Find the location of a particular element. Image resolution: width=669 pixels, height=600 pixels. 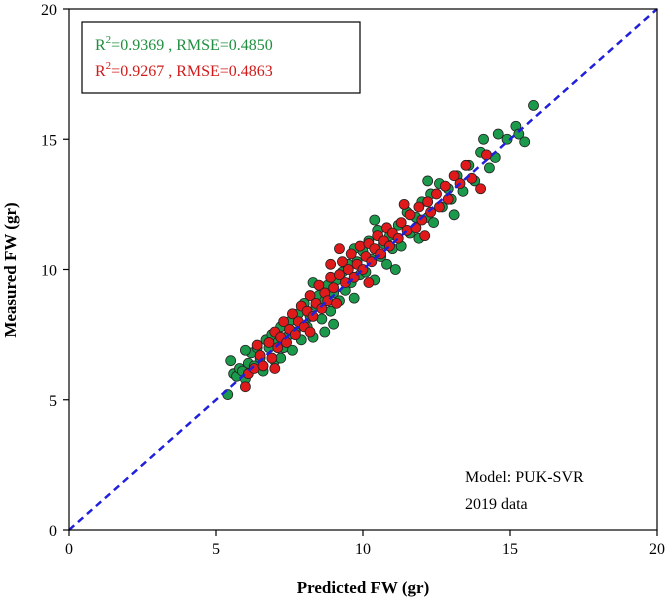

x-tick-label: 10 is located at coordinates (363, 549).